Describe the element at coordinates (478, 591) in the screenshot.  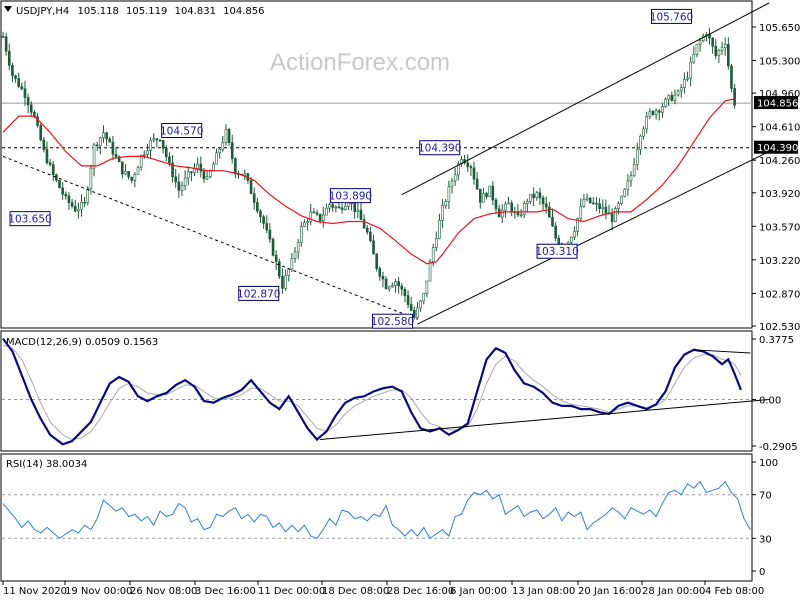
I see `time-tick-label: 6 Jan 00:00` at that location.